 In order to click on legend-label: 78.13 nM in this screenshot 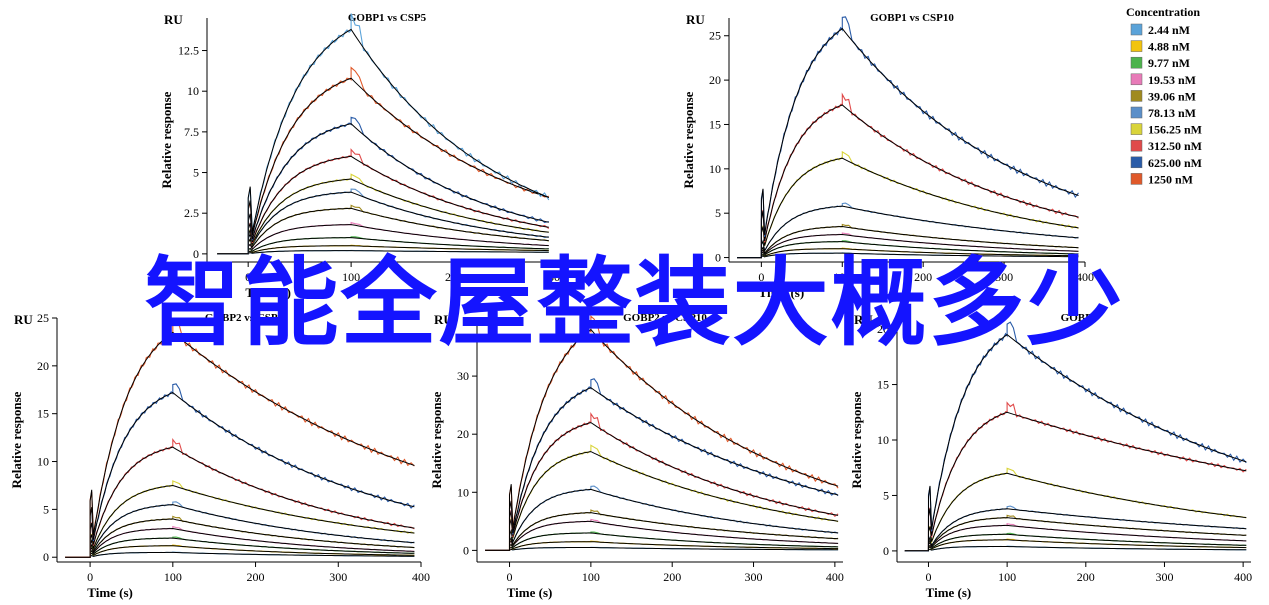, I will do `click(1172, 113)`.